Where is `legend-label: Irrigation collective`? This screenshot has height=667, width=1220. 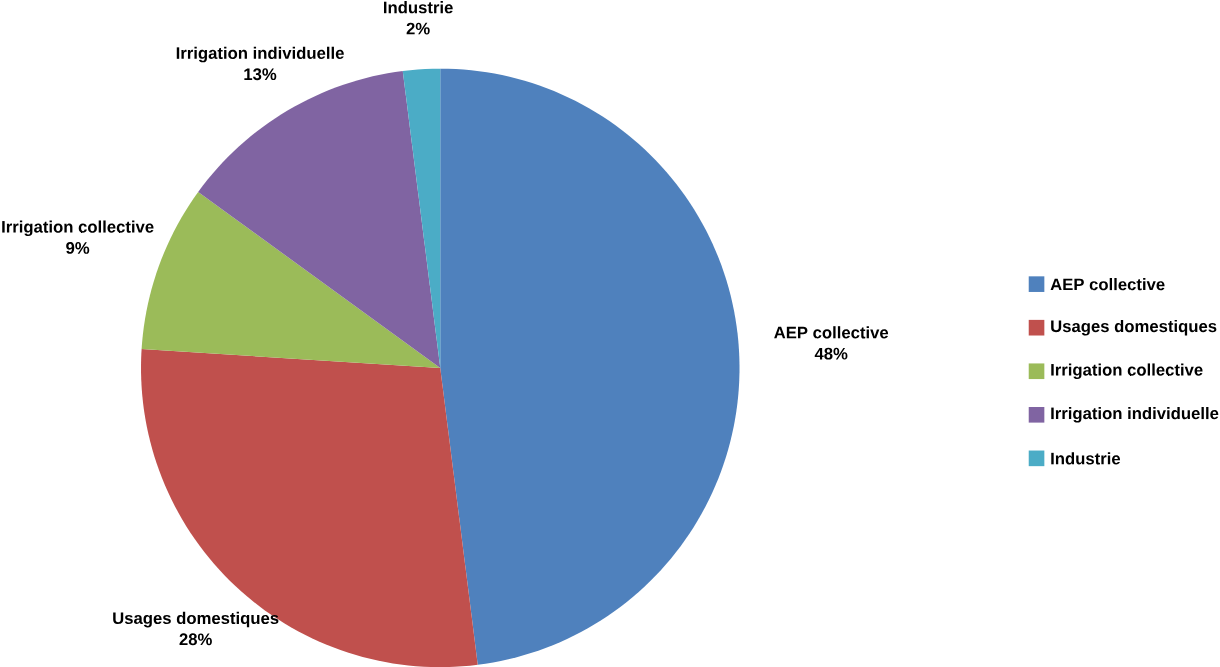 legend-label: Irrigation collective is located at coordinates (1127, 371).